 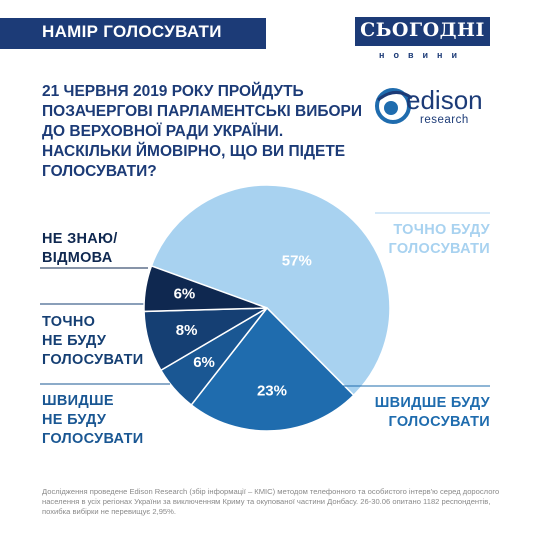 I want to click on logo-dot, so click(x=391, y=108).